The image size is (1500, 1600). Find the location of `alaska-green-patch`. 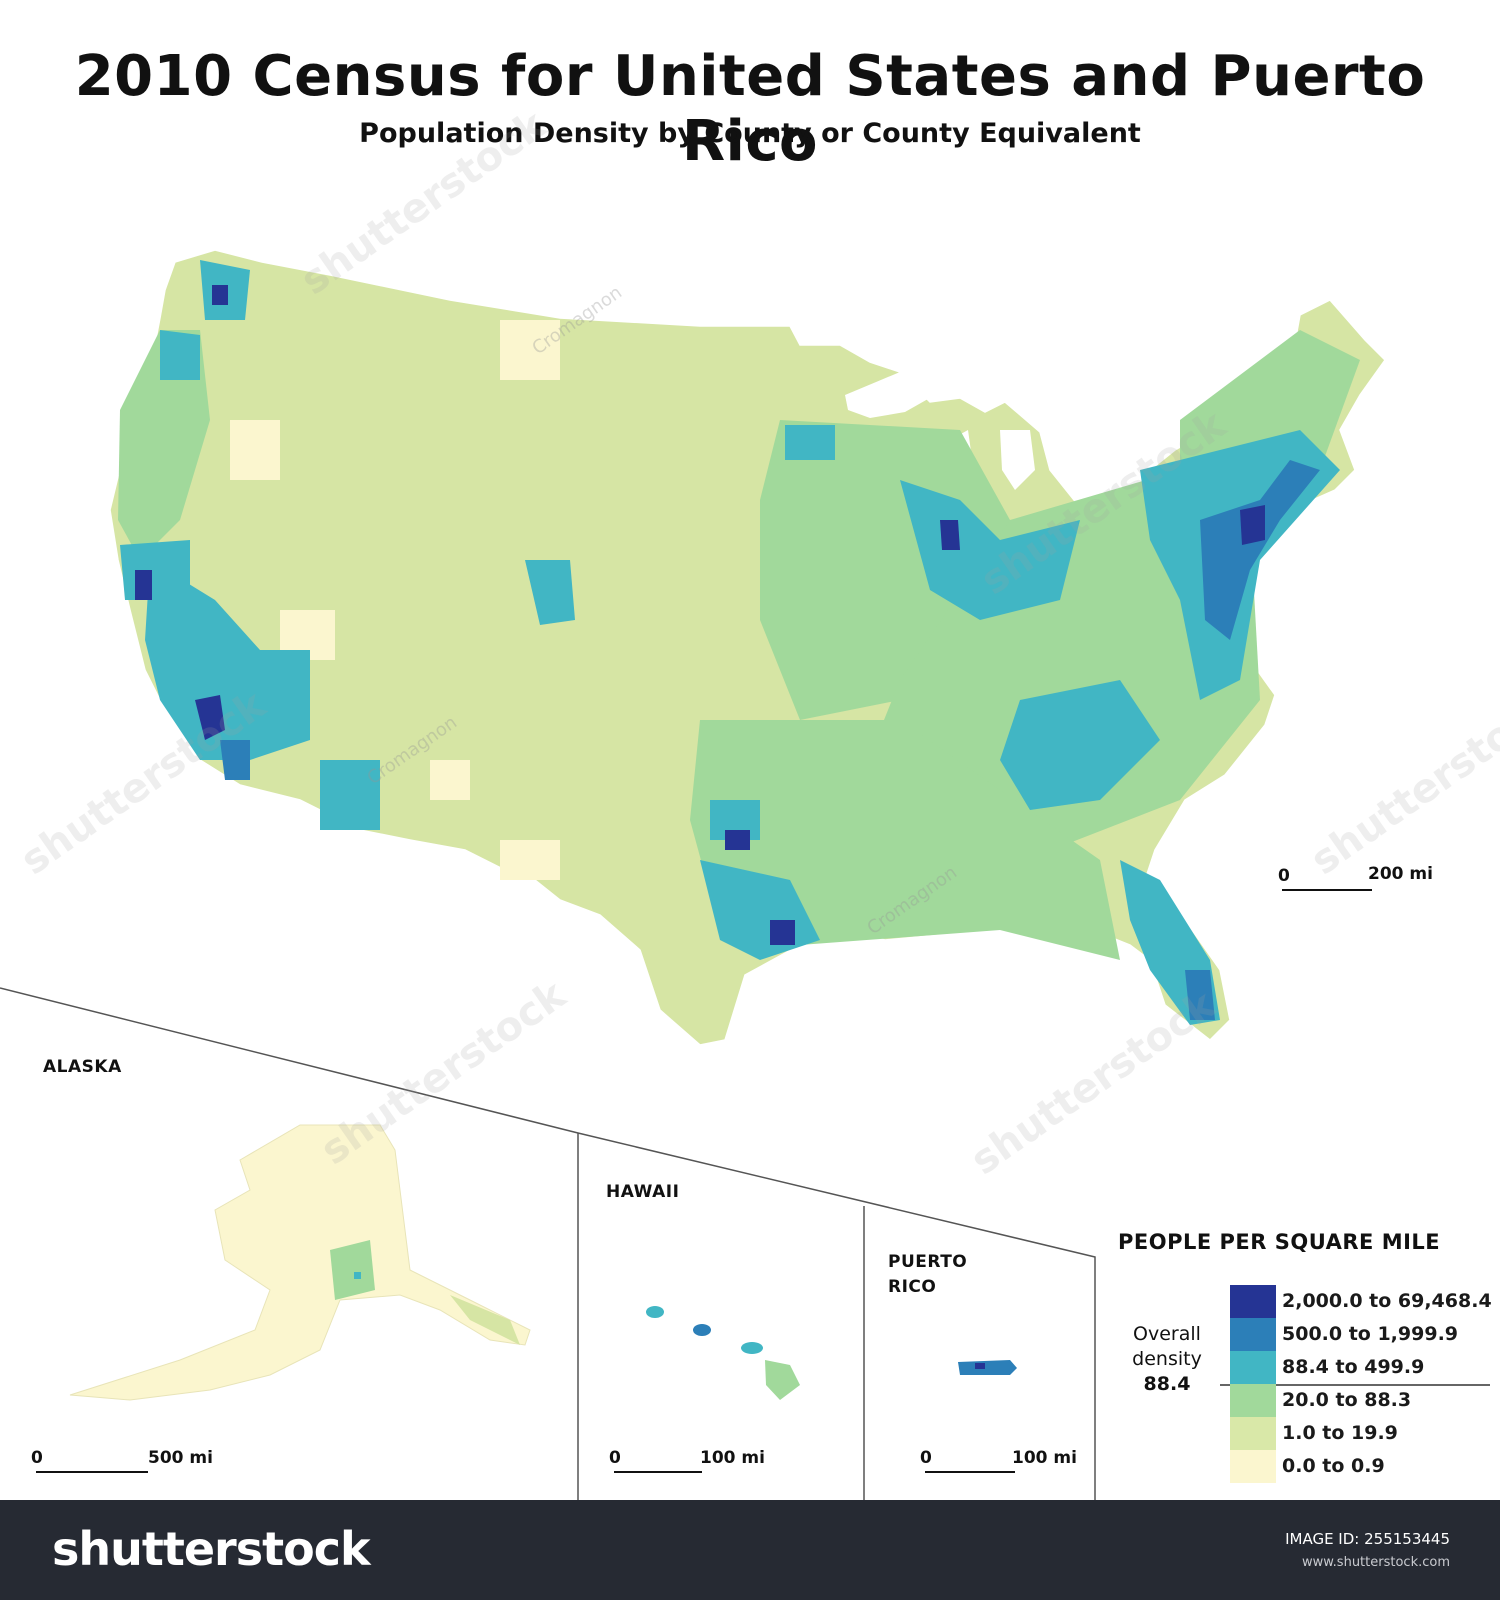

alaska-green-patch is located at coordinates (352, 1270).